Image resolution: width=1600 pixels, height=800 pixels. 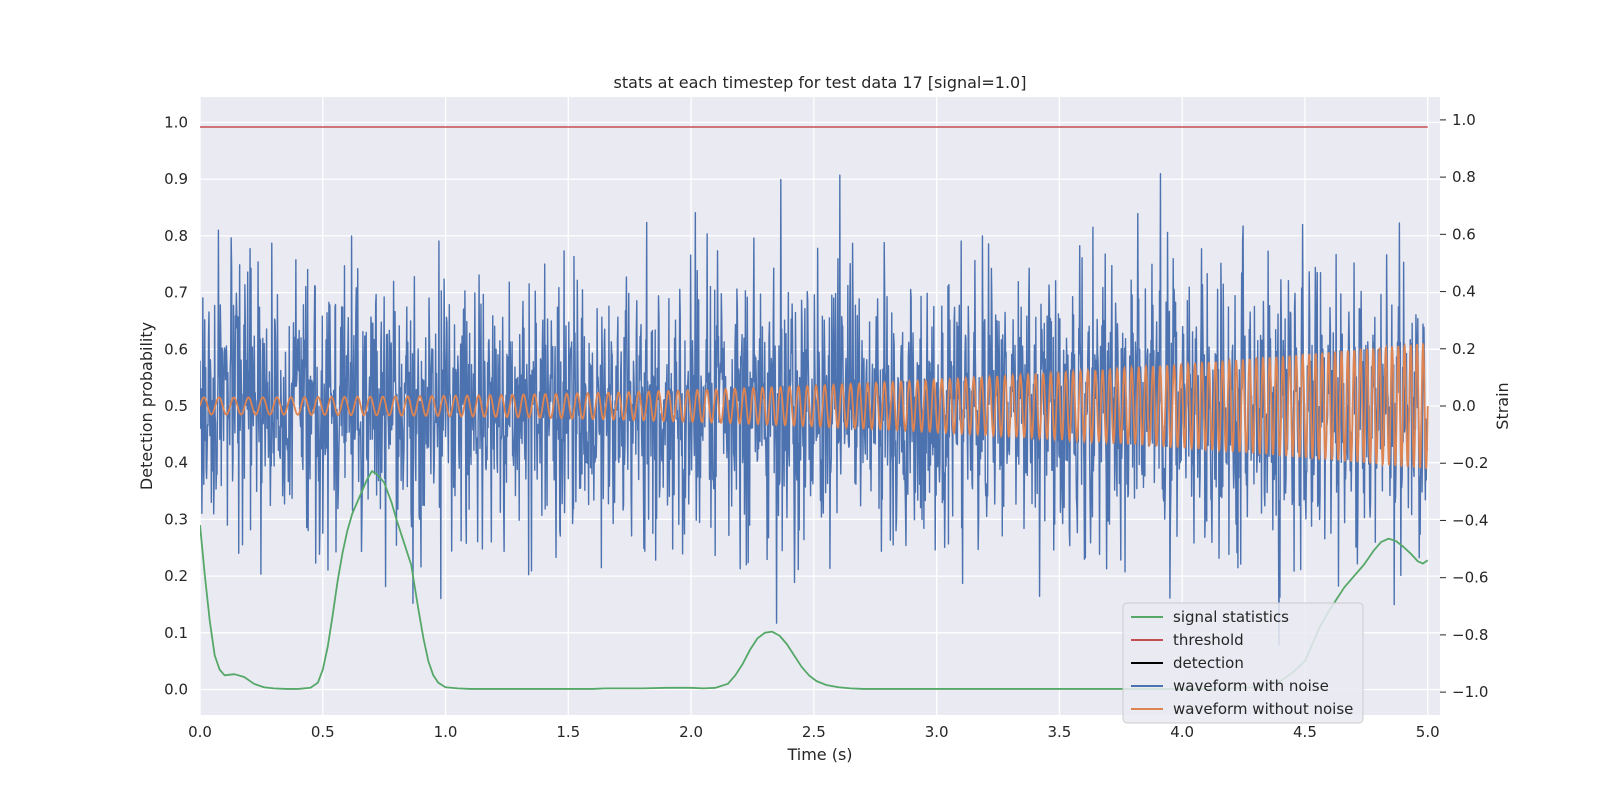 What do you see at coordinates (1464, 177) in the screenshot?
I see `y-right-tick-label: 0.8` at bounding box center [1464, 177].